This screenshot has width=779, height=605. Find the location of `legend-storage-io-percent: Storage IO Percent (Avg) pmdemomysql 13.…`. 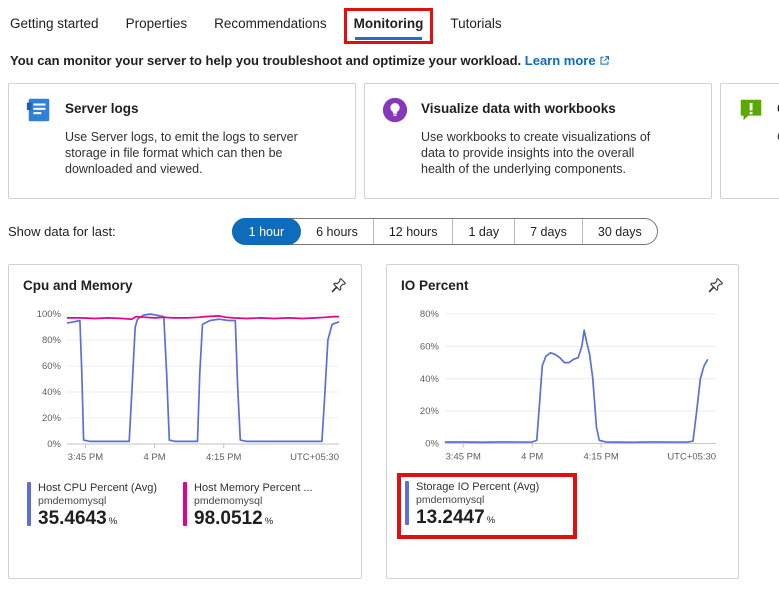

legend-storage-io-percent: Storage IO Percent (Avg) pmdemomysql 13.… is located at coordinates (487, 506).